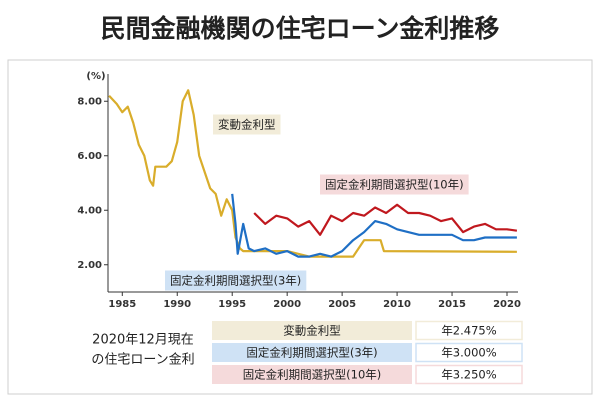  I want to click on x-tick-label: 2020, so click(507, 304).